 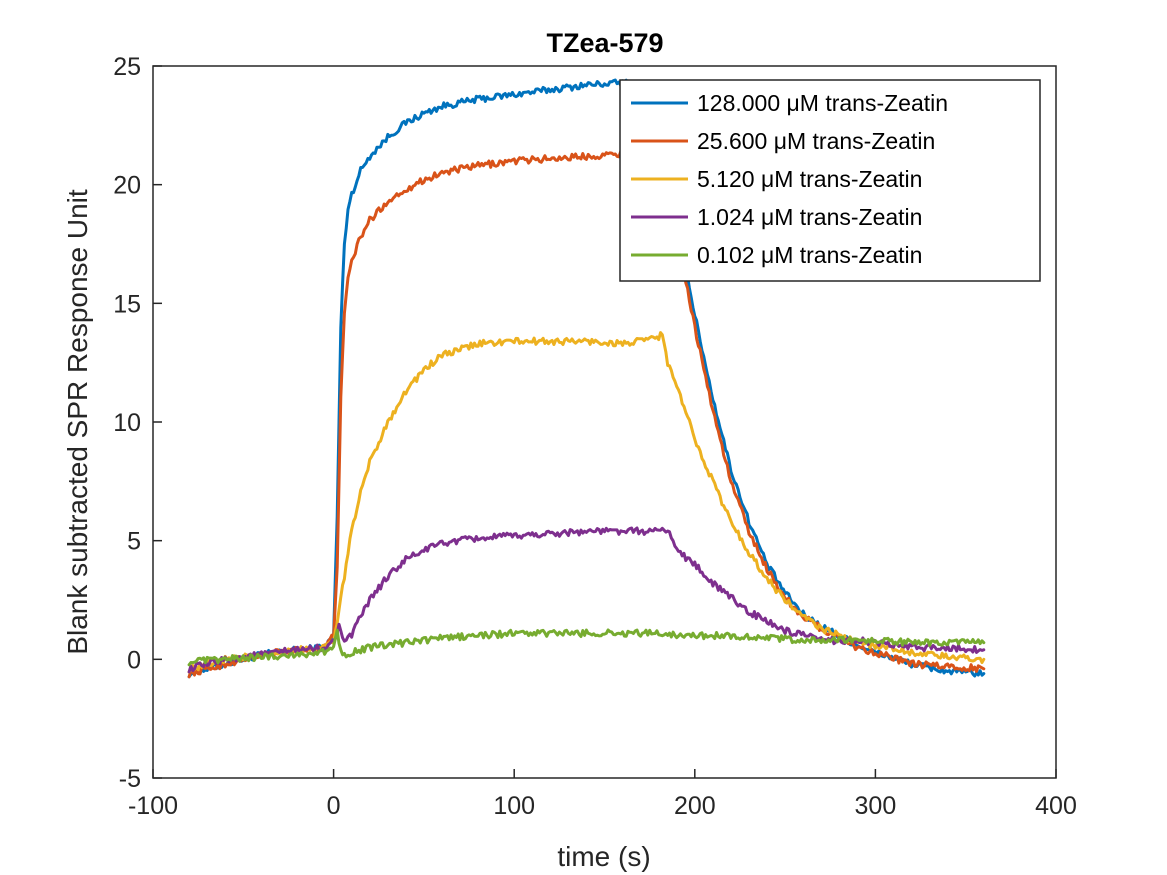 I want to click on y-tick-label: 20, so click(x=127, y=186).